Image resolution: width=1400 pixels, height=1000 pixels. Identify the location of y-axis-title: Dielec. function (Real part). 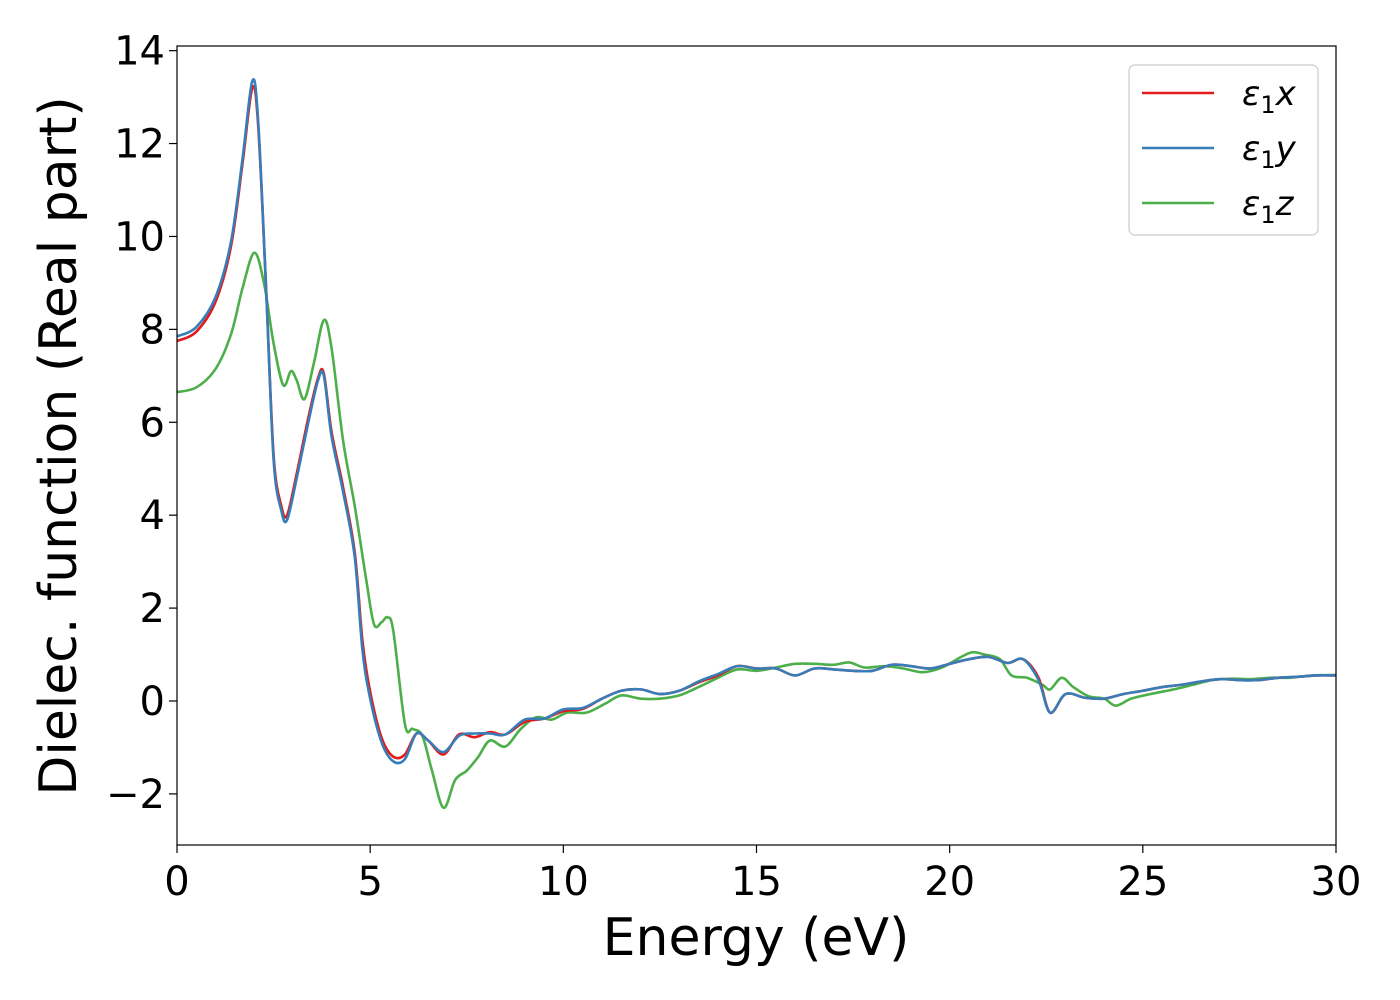
(59, 445).